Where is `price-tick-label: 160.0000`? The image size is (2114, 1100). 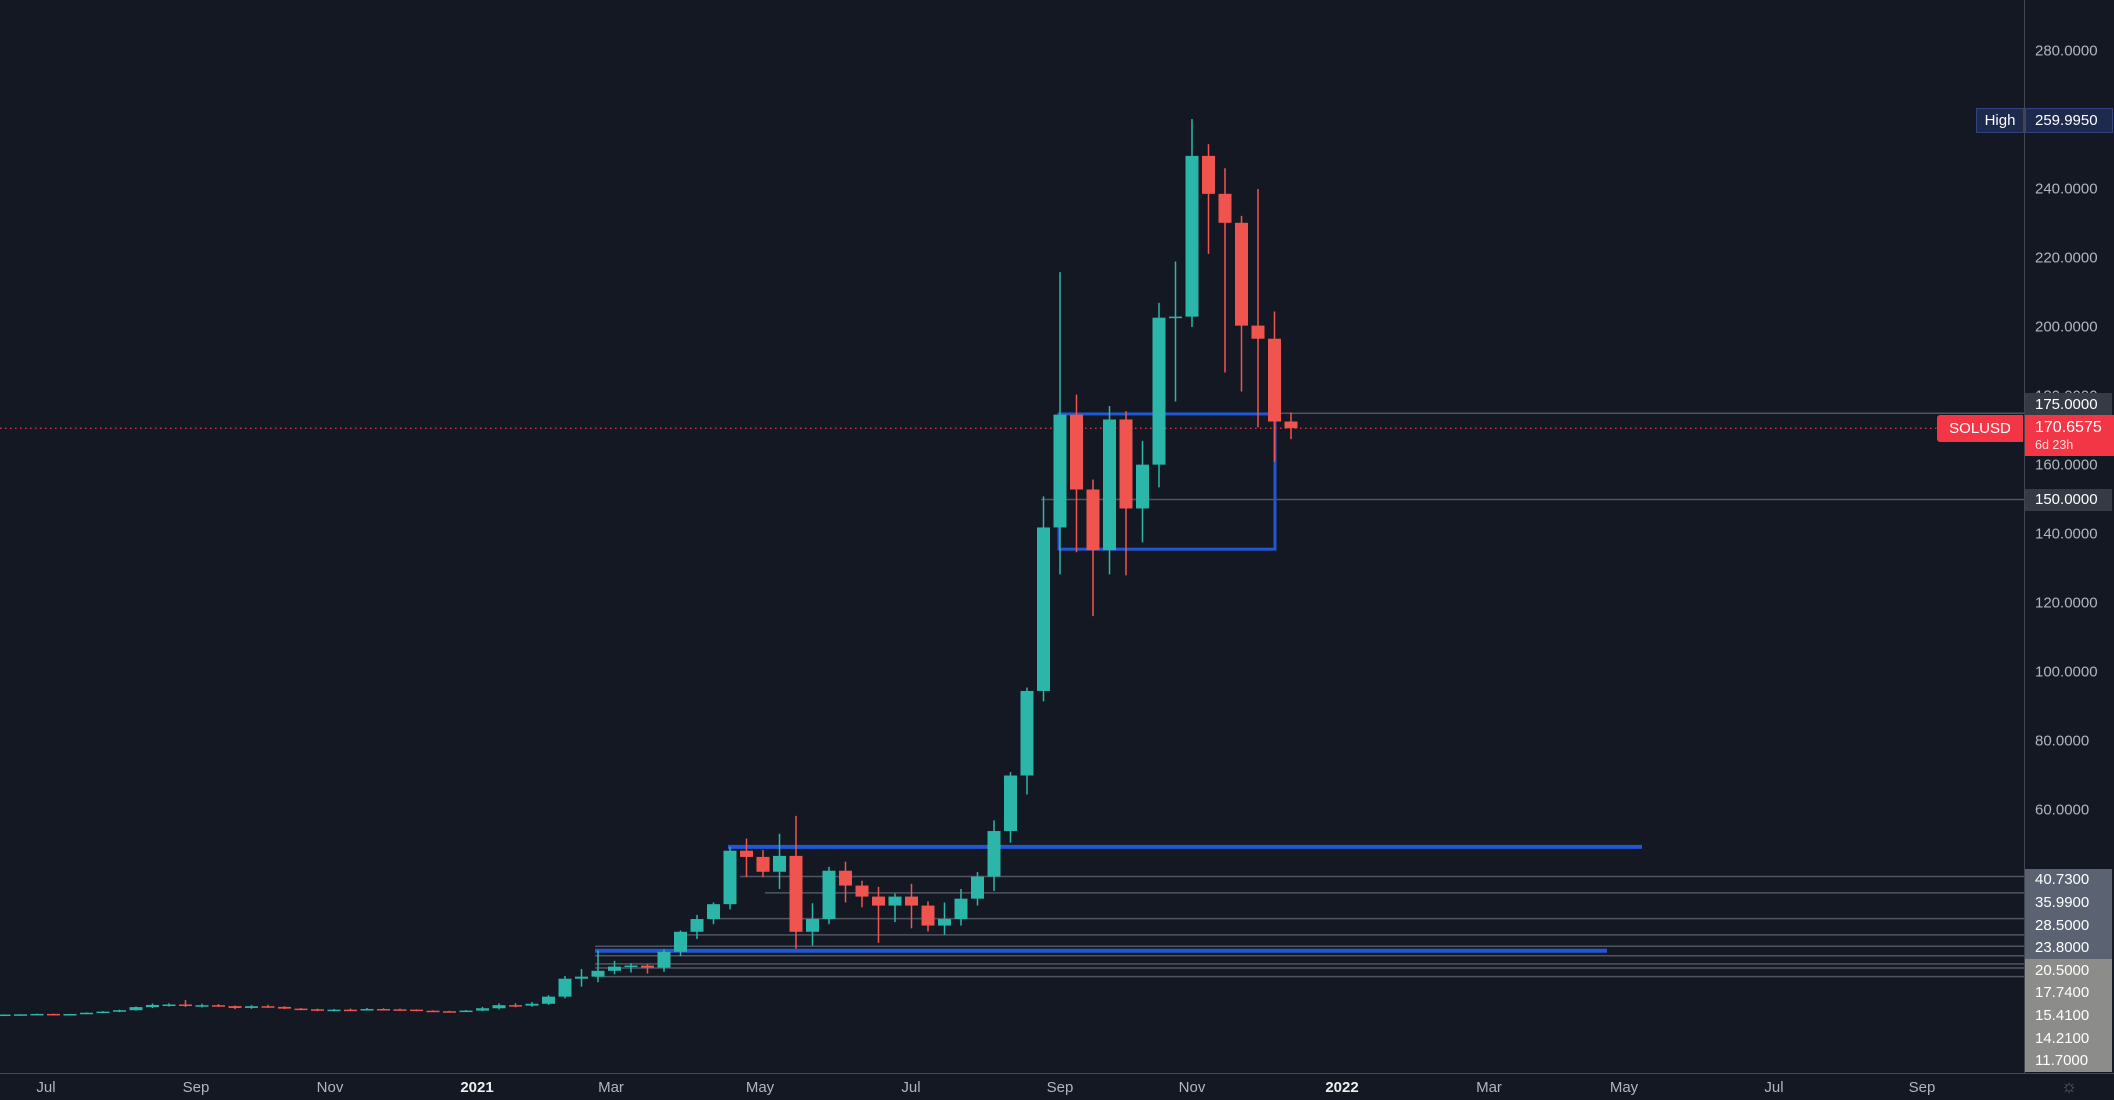 price-tick-label: 160.0000 is located at coordinates (2066, 465).